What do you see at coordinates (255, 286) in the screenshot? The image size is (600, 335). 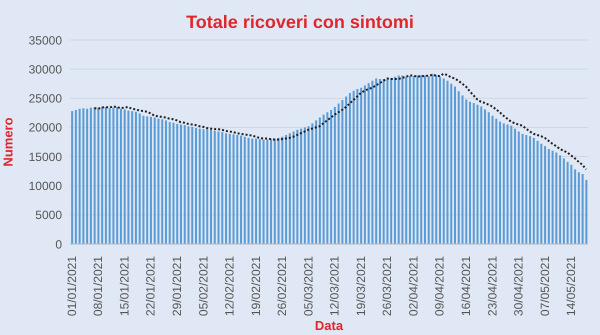 I see `x-tick-label: 19/02/2021` at bounding box center [255, 286].